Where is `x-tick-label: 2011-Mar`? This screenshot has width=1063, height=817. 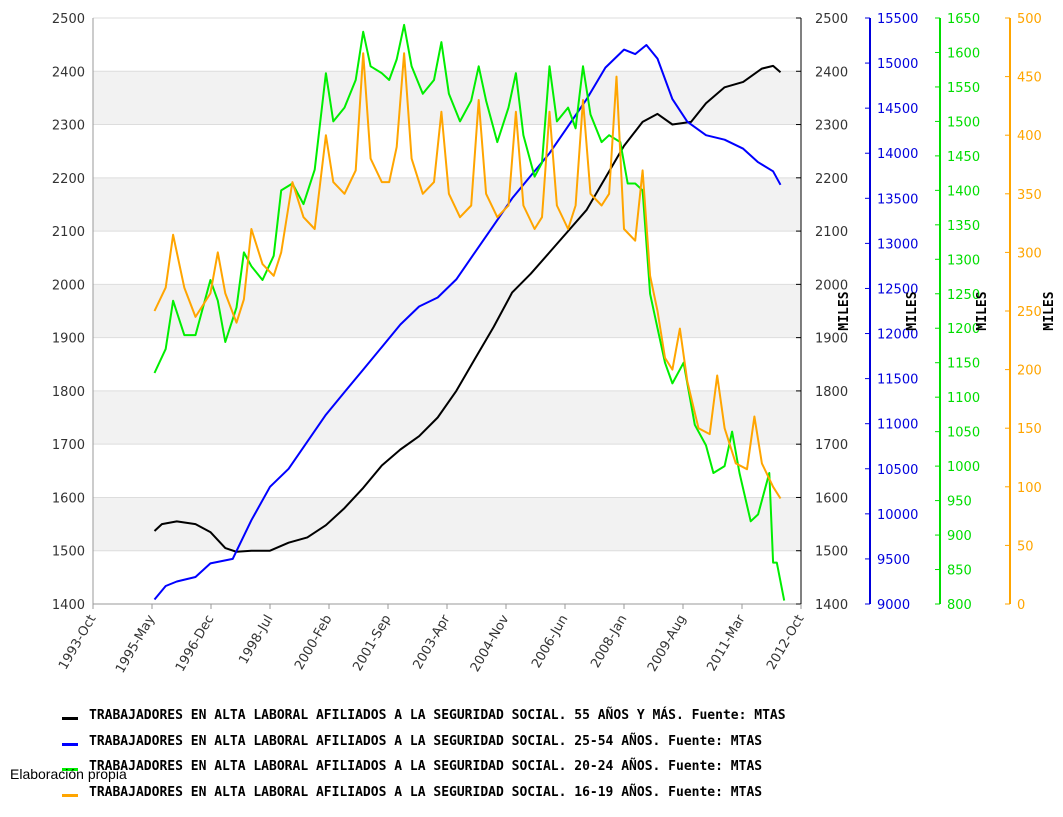
x-tick-label: 2011-Mar is located at coordinates (726, 643).